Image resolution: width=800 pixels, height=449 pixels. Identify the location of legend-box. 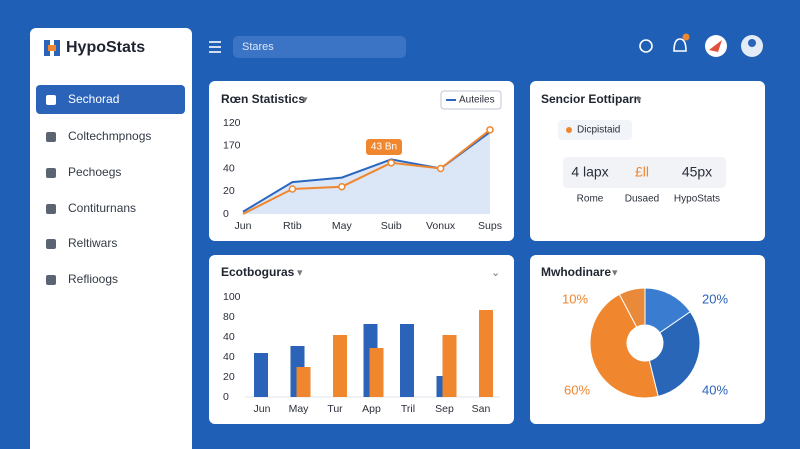
(471, 100).